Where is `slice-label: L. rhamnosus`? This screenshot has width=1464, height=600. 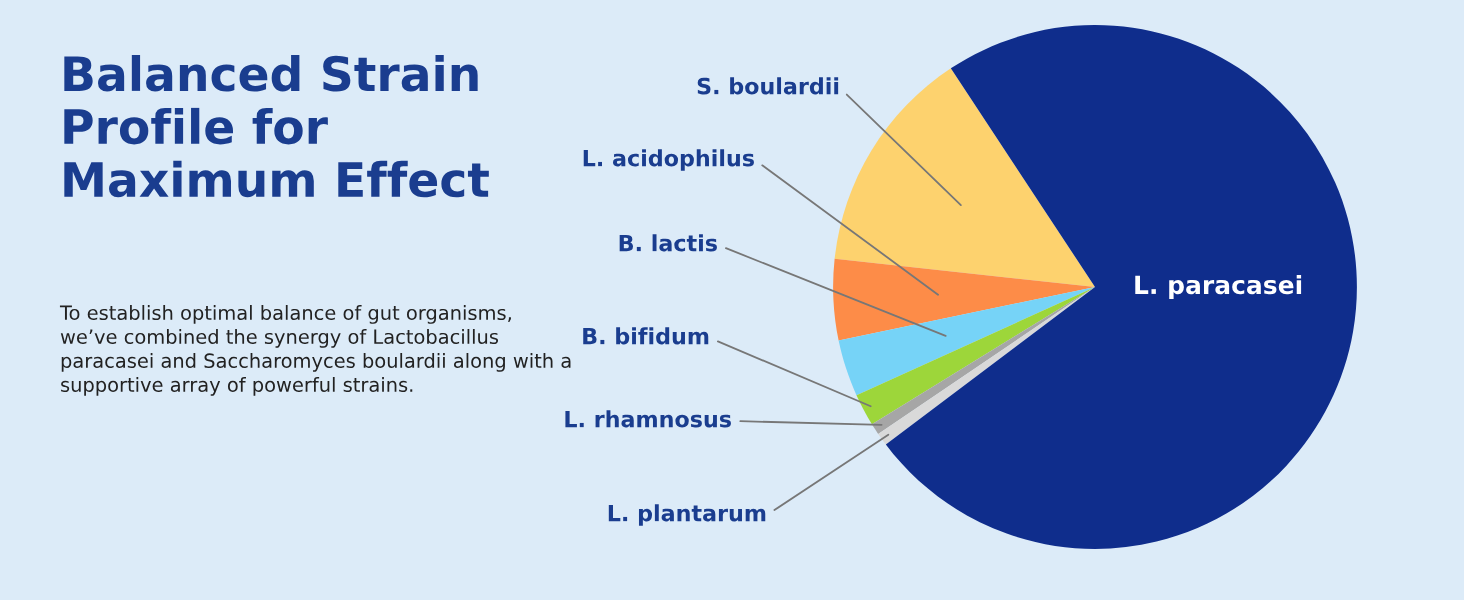
slice-label: L. rhamnosus is located at coordinates (648, 419).